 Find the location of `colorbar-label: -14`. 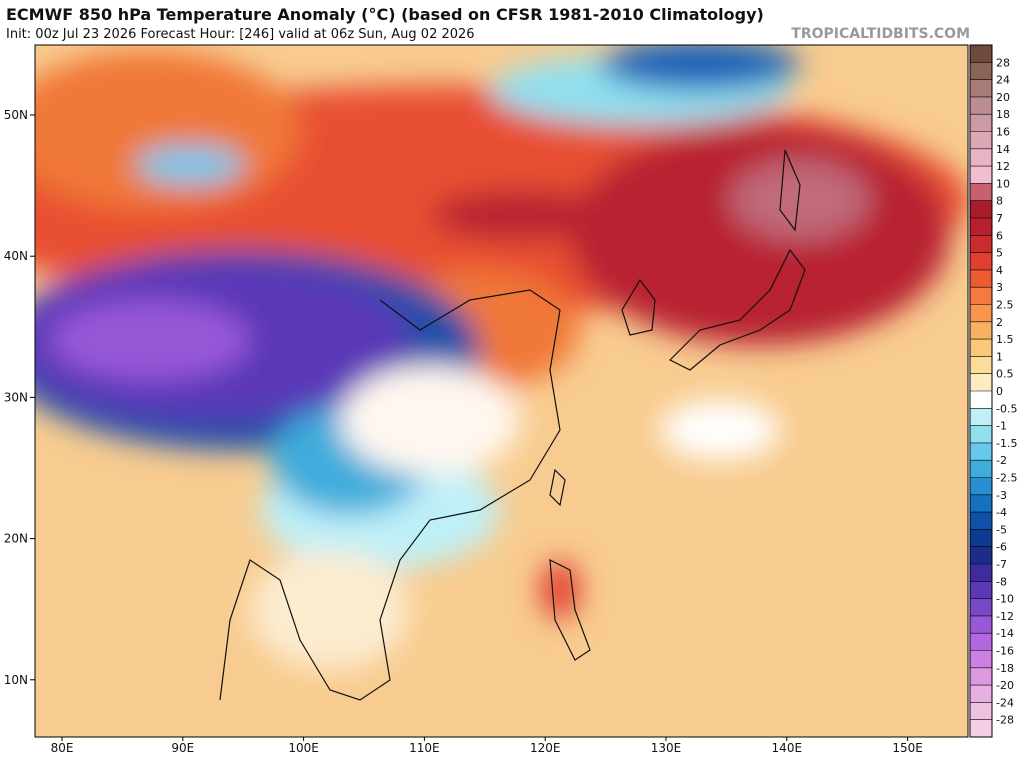

colorbar-label: -14 is located at coordinates (1005, 633).